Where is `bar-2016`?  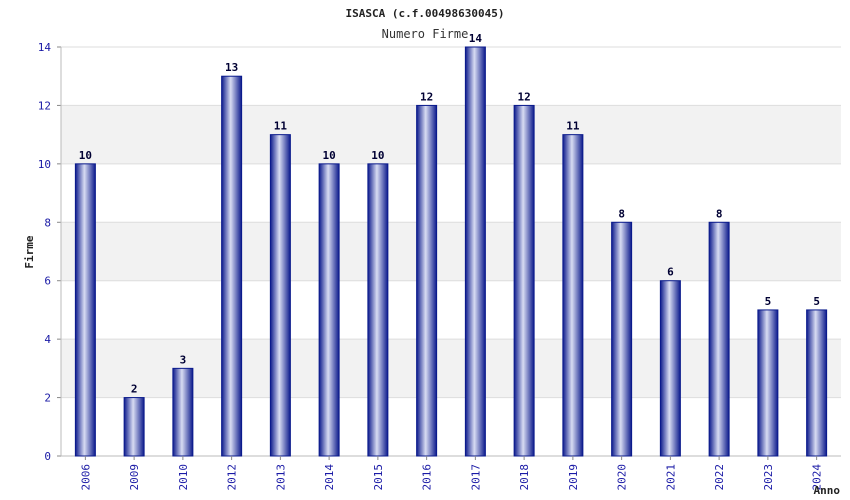 bar-2016 is located at coordinates (427, 280).